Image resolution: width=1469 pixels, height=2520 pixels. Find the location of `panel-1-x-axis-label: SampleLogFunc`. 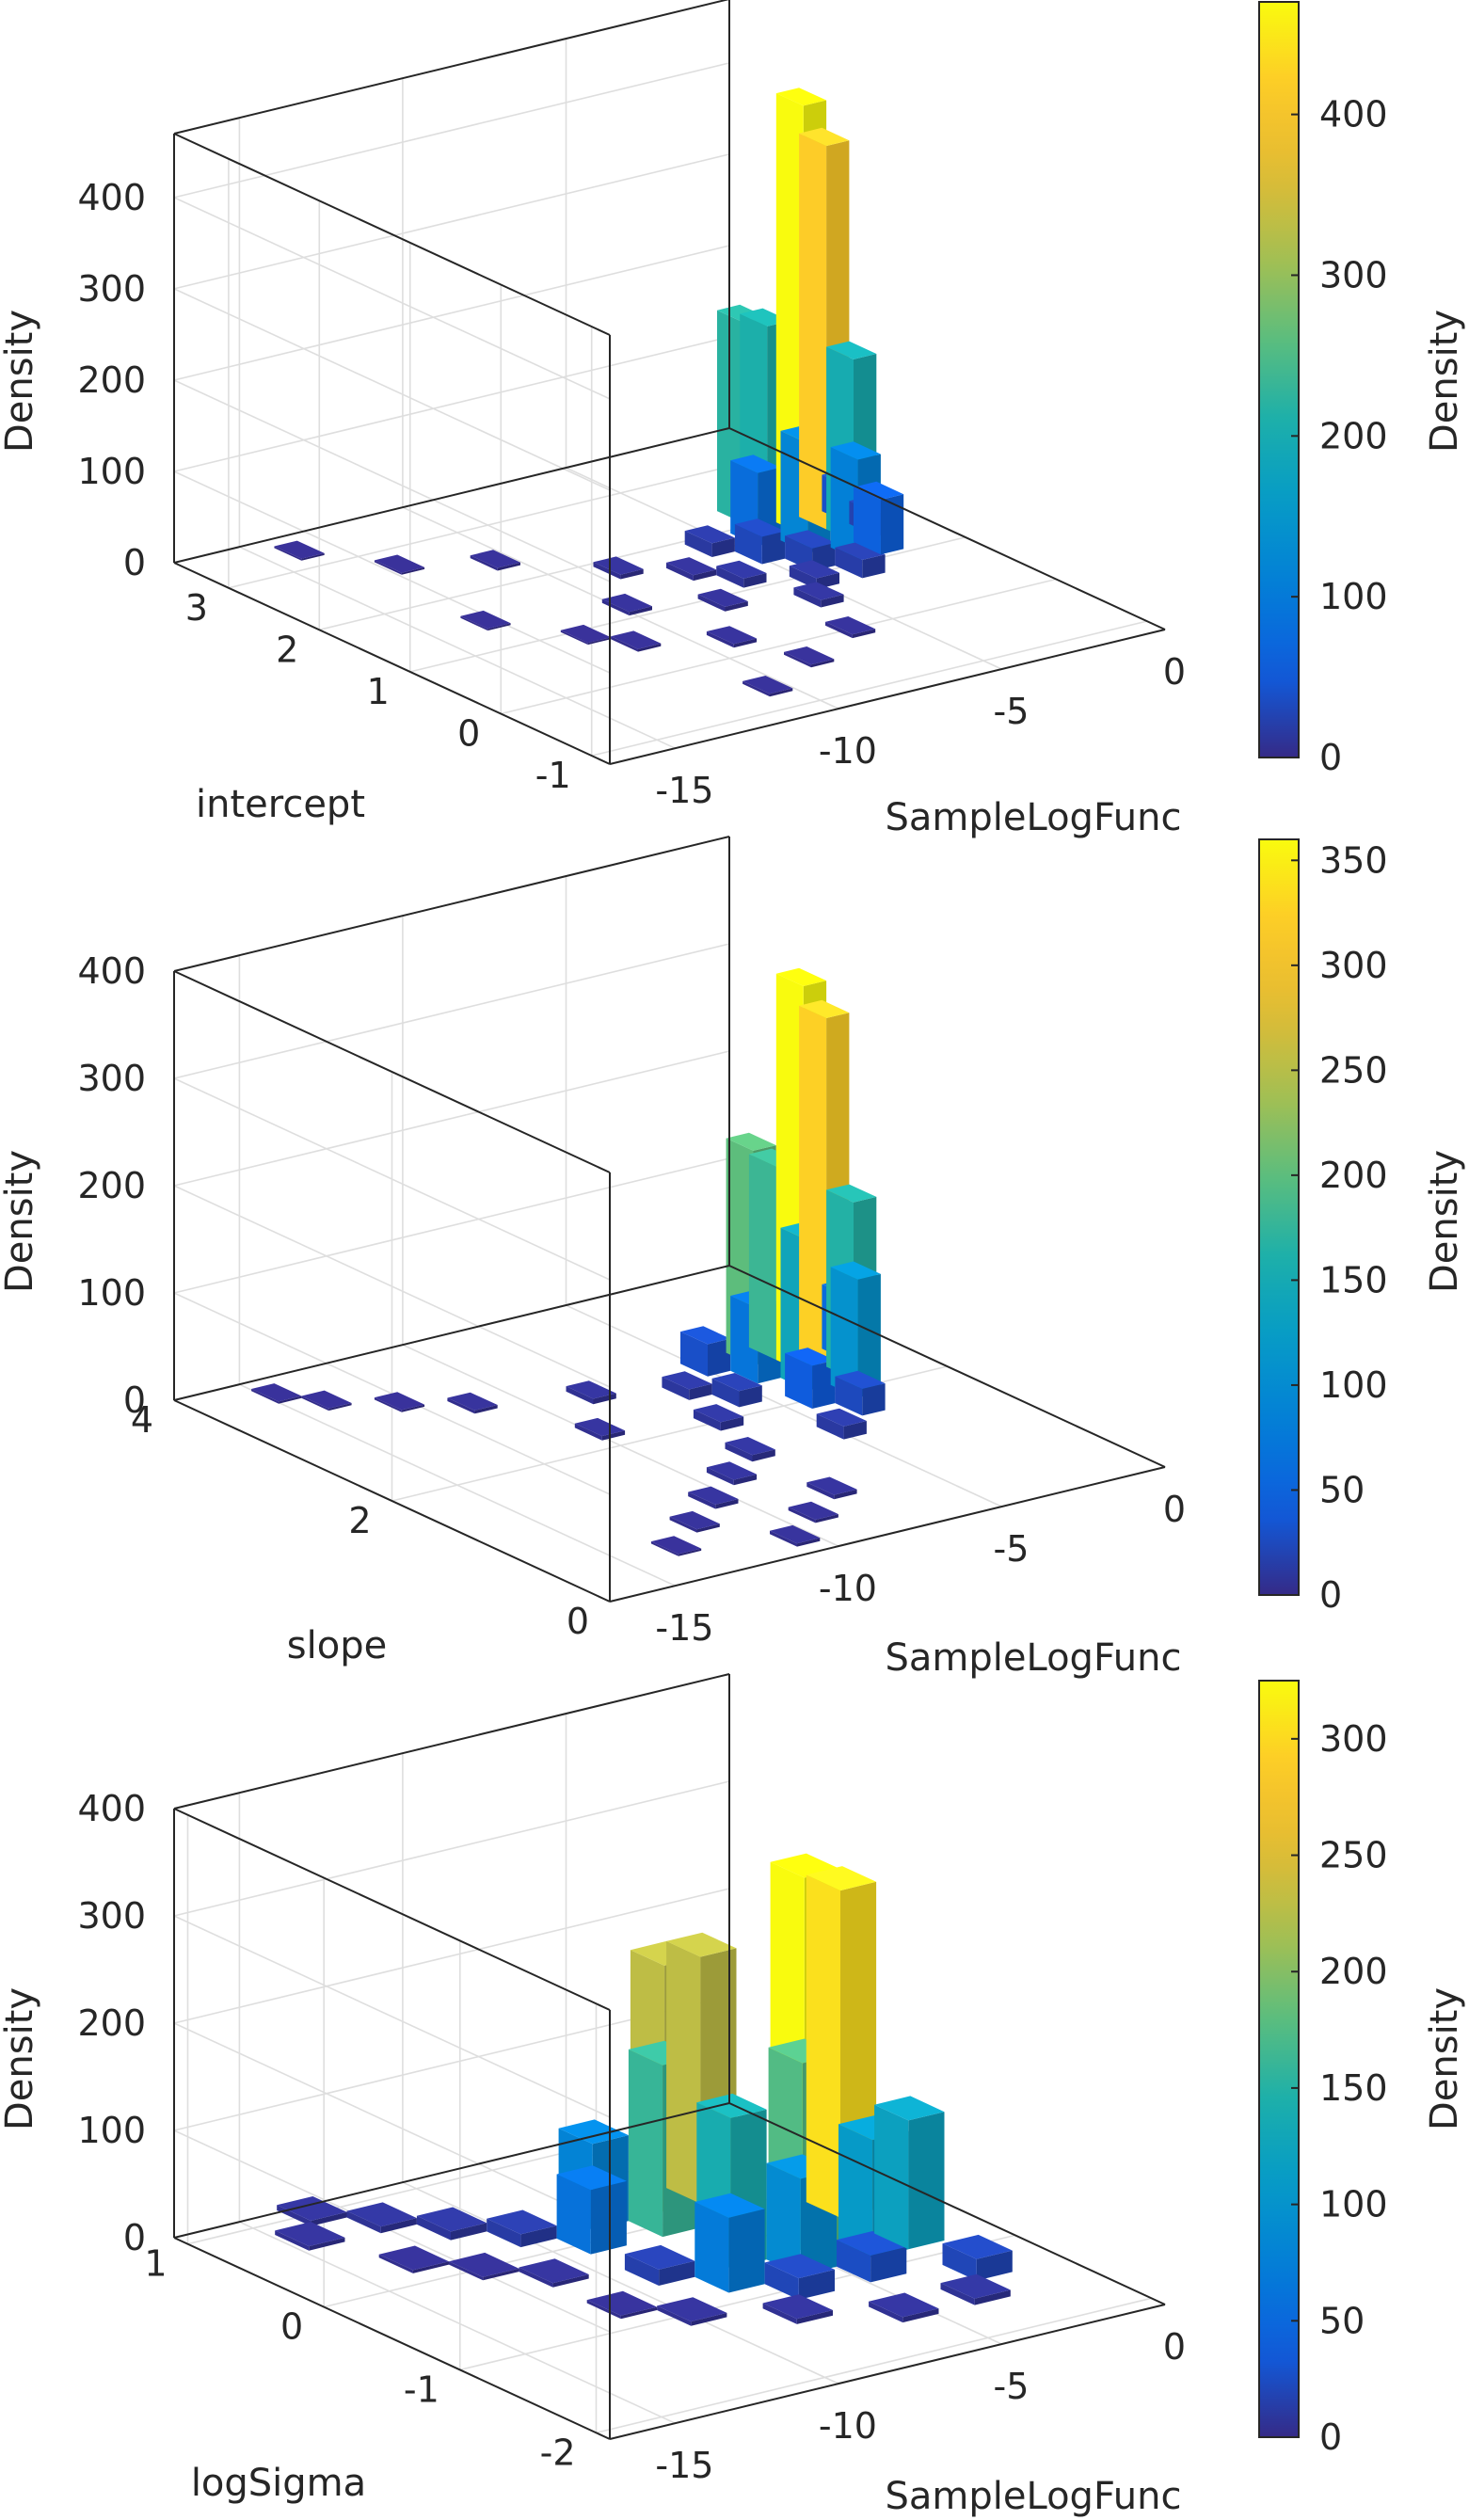

panel-1-x-axis-label: SampleLogFunc is located at coordinates (1034, 817).